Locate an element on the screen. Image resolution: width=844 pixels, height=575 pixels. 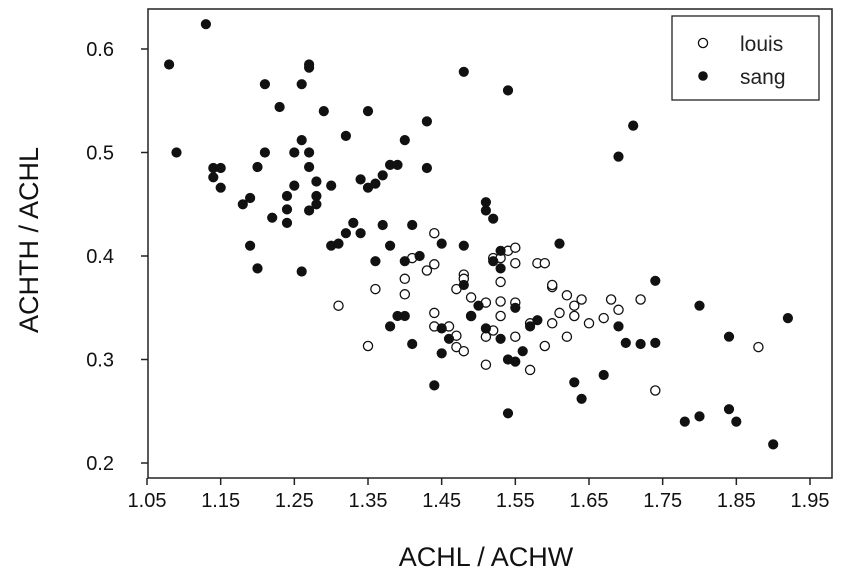
x-tick-label-8: 1.85 is located at coordinates (736, 501).